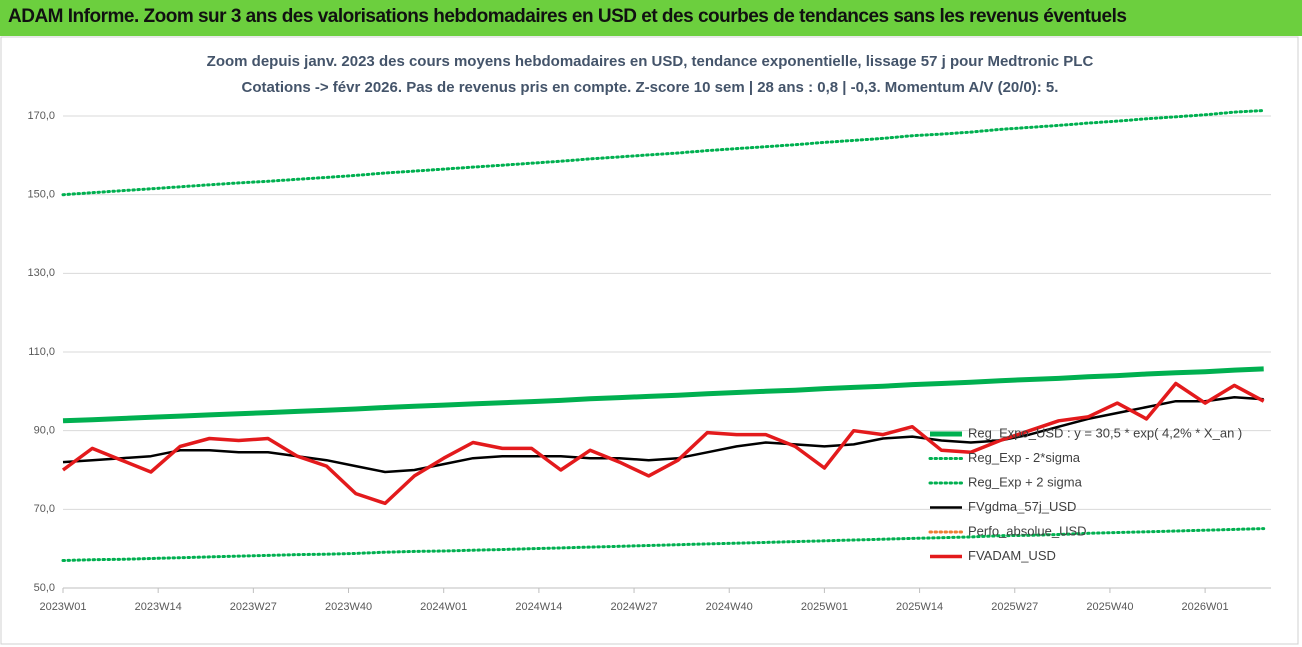  Describe the element at coordinates (1012, 555) in the screenshot. I see `legend-label: FVADAM_USD` at that location.